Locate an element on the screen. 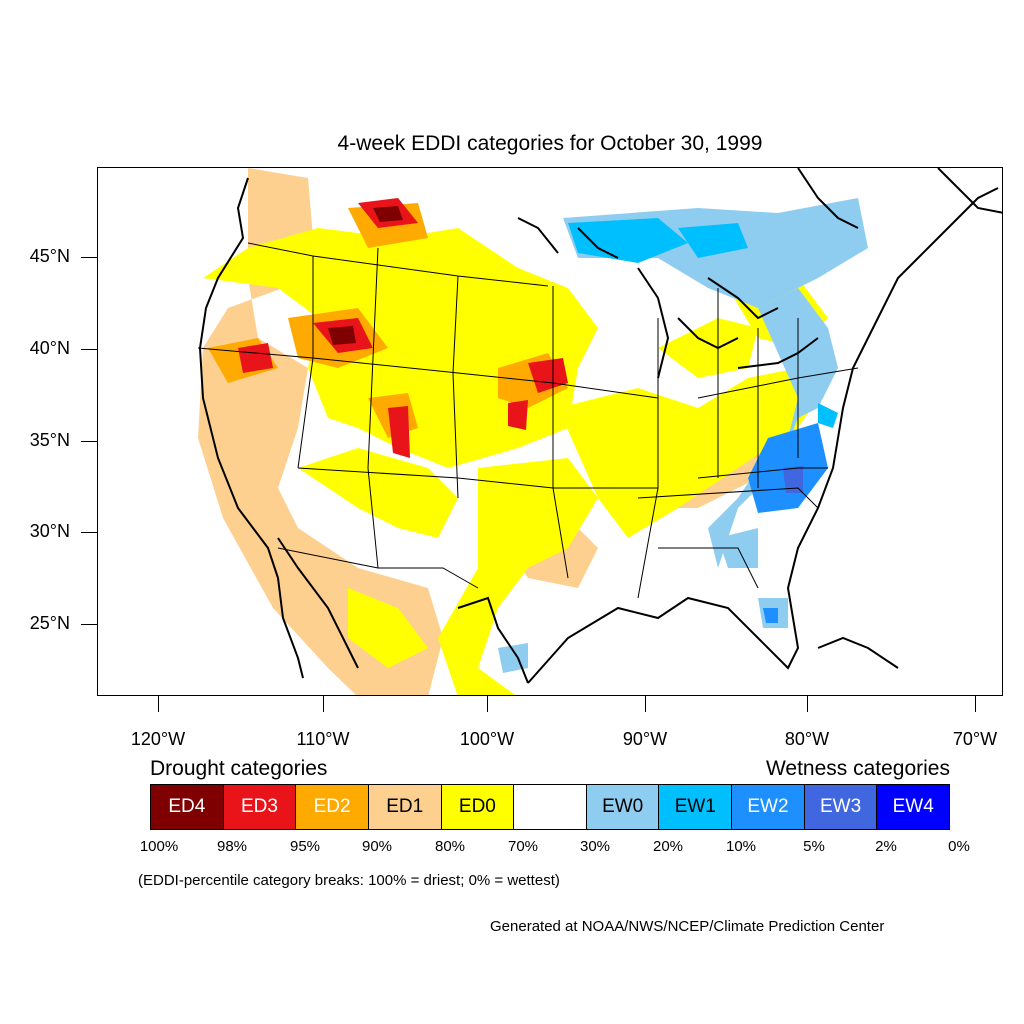 This screenshot has height=1024, width=1024. legend-label-ed1: ED1 is located at coordinates (405, 806).